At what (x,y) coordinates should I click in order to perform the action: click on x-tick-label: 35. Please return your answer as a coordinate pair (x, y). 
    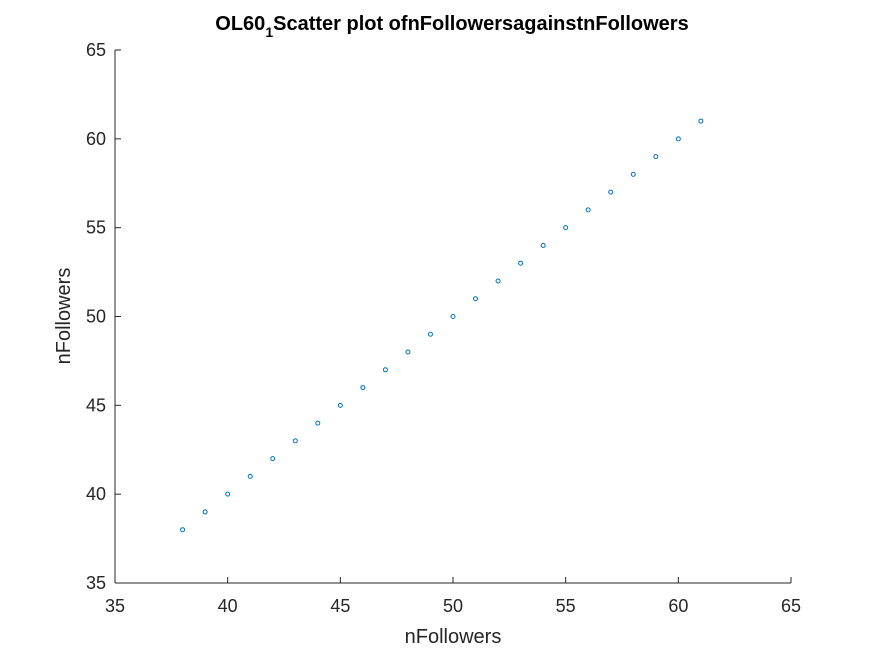
    Looking at the image, I should click on (115, 606).